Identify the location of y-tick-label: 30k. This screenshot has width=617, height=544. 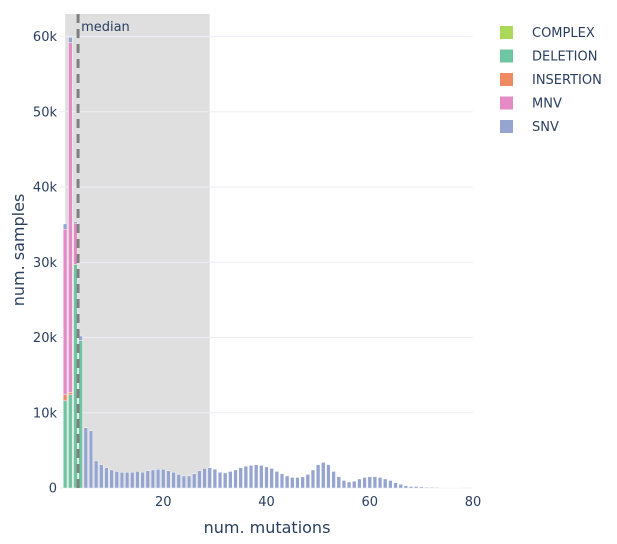
(45, 263).